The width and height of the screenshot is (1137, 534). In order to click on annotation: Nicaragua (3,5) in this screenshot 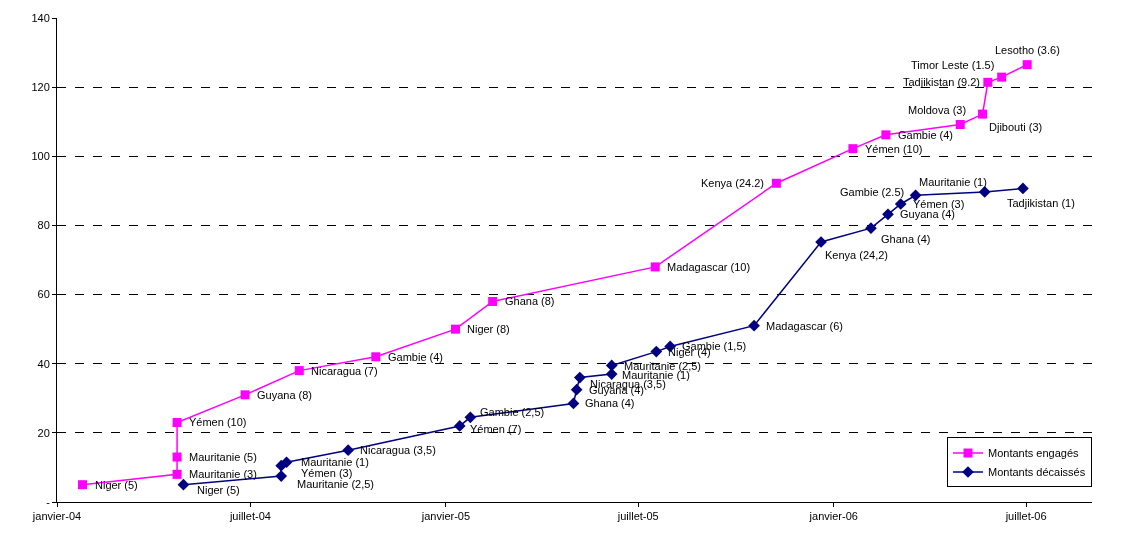, I will do `click(398, 450)`.